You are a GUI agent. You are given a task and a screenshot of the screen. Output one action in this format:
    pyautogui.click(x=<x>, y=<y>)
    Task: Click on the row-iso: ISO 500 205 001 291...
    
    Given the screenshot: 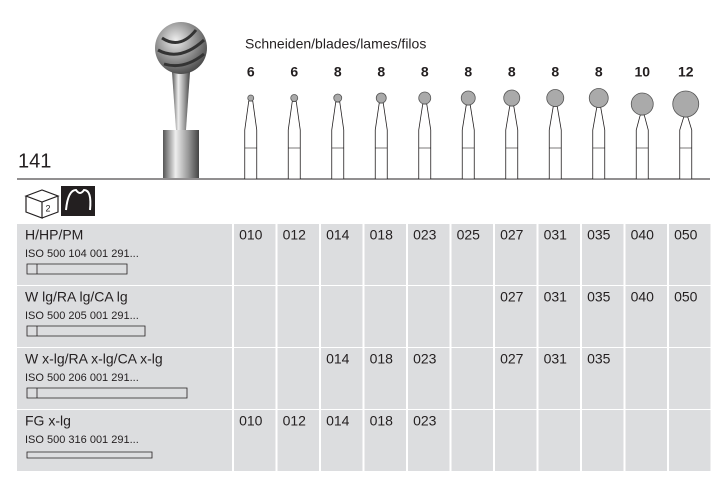 What is the action you would take?
    pyautogui.click(x=82, y=316)
    